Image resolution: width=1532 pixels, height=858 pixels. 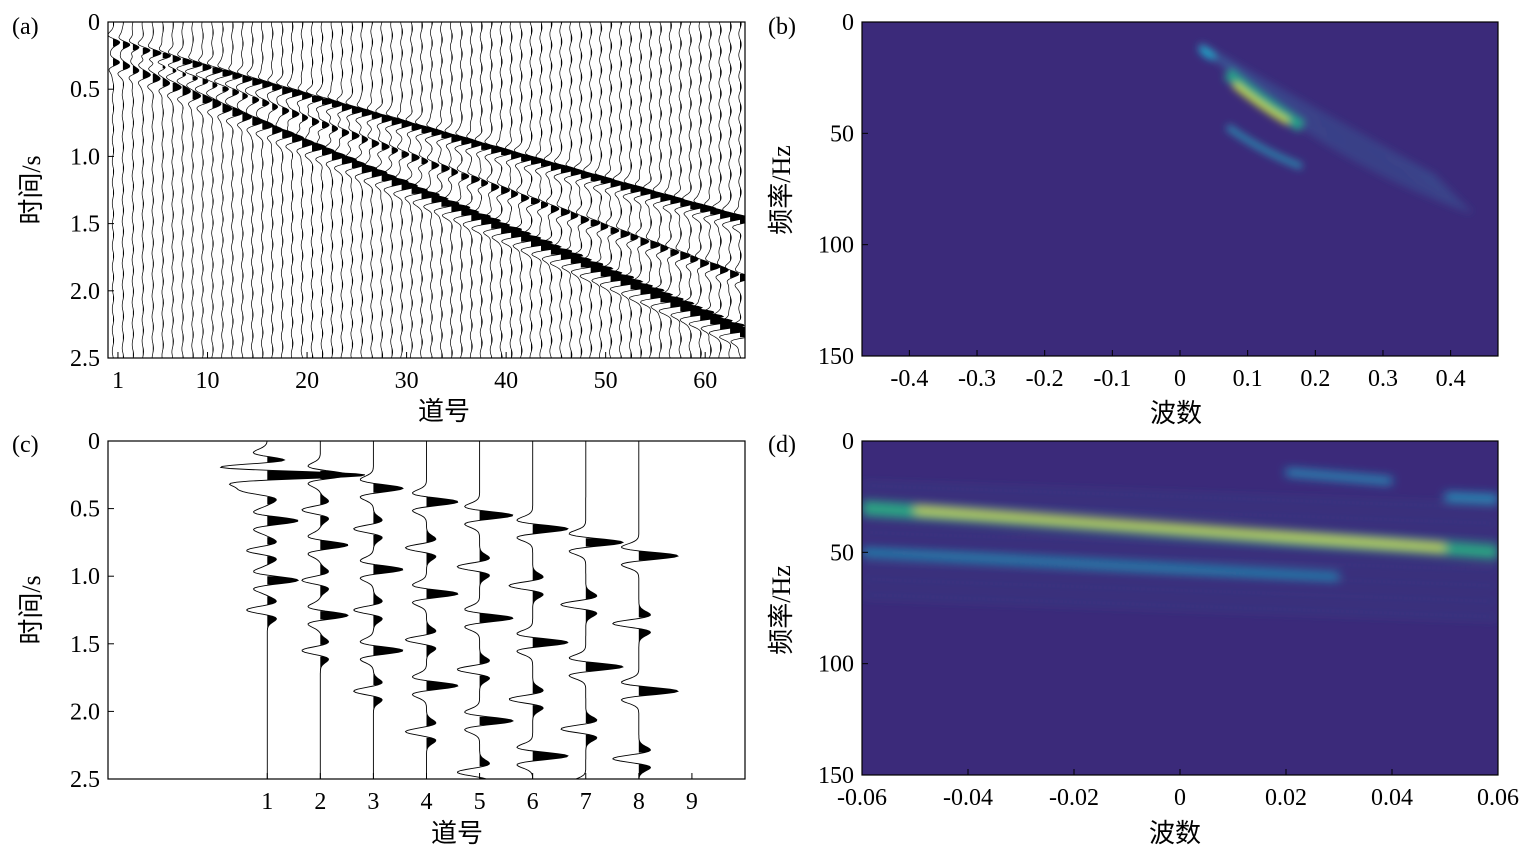 What do you see at coordinates (307, 381) in the screenshot?
I see `panel-a-x-tick-label: 20` at bounding box center [307, 381].